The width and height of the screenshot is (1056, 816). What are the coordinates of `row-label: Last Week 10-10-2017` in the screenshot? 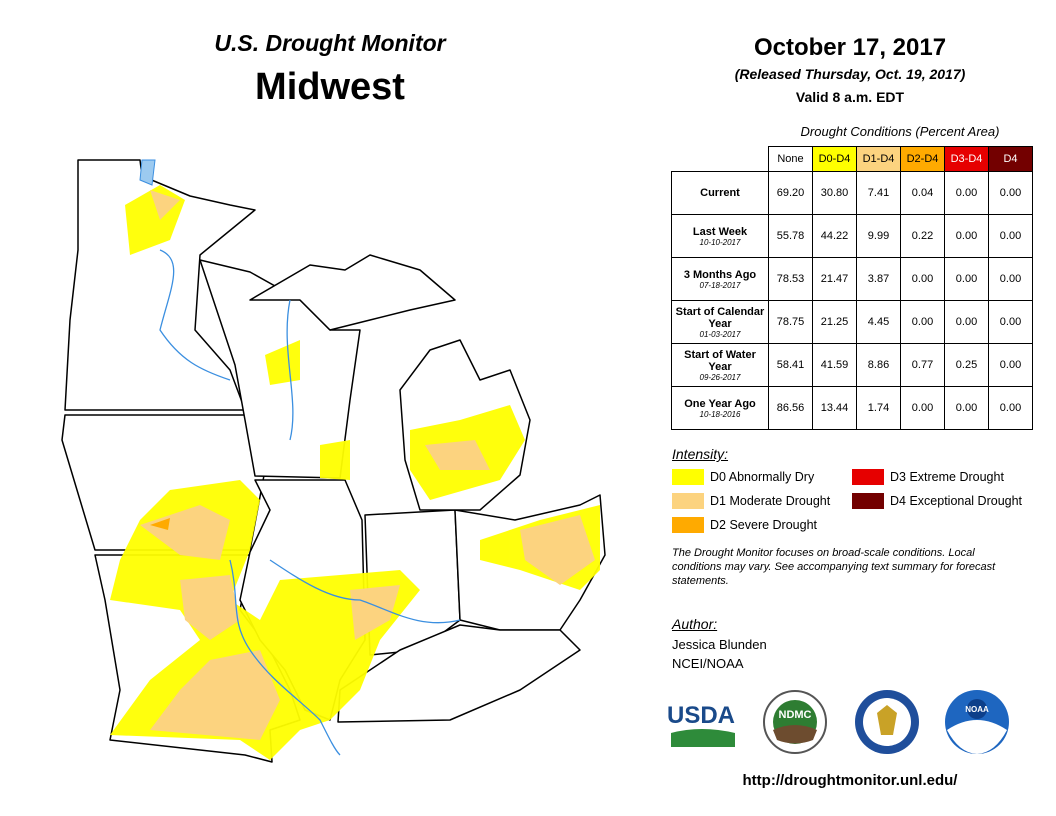 It's located at (720, 236).